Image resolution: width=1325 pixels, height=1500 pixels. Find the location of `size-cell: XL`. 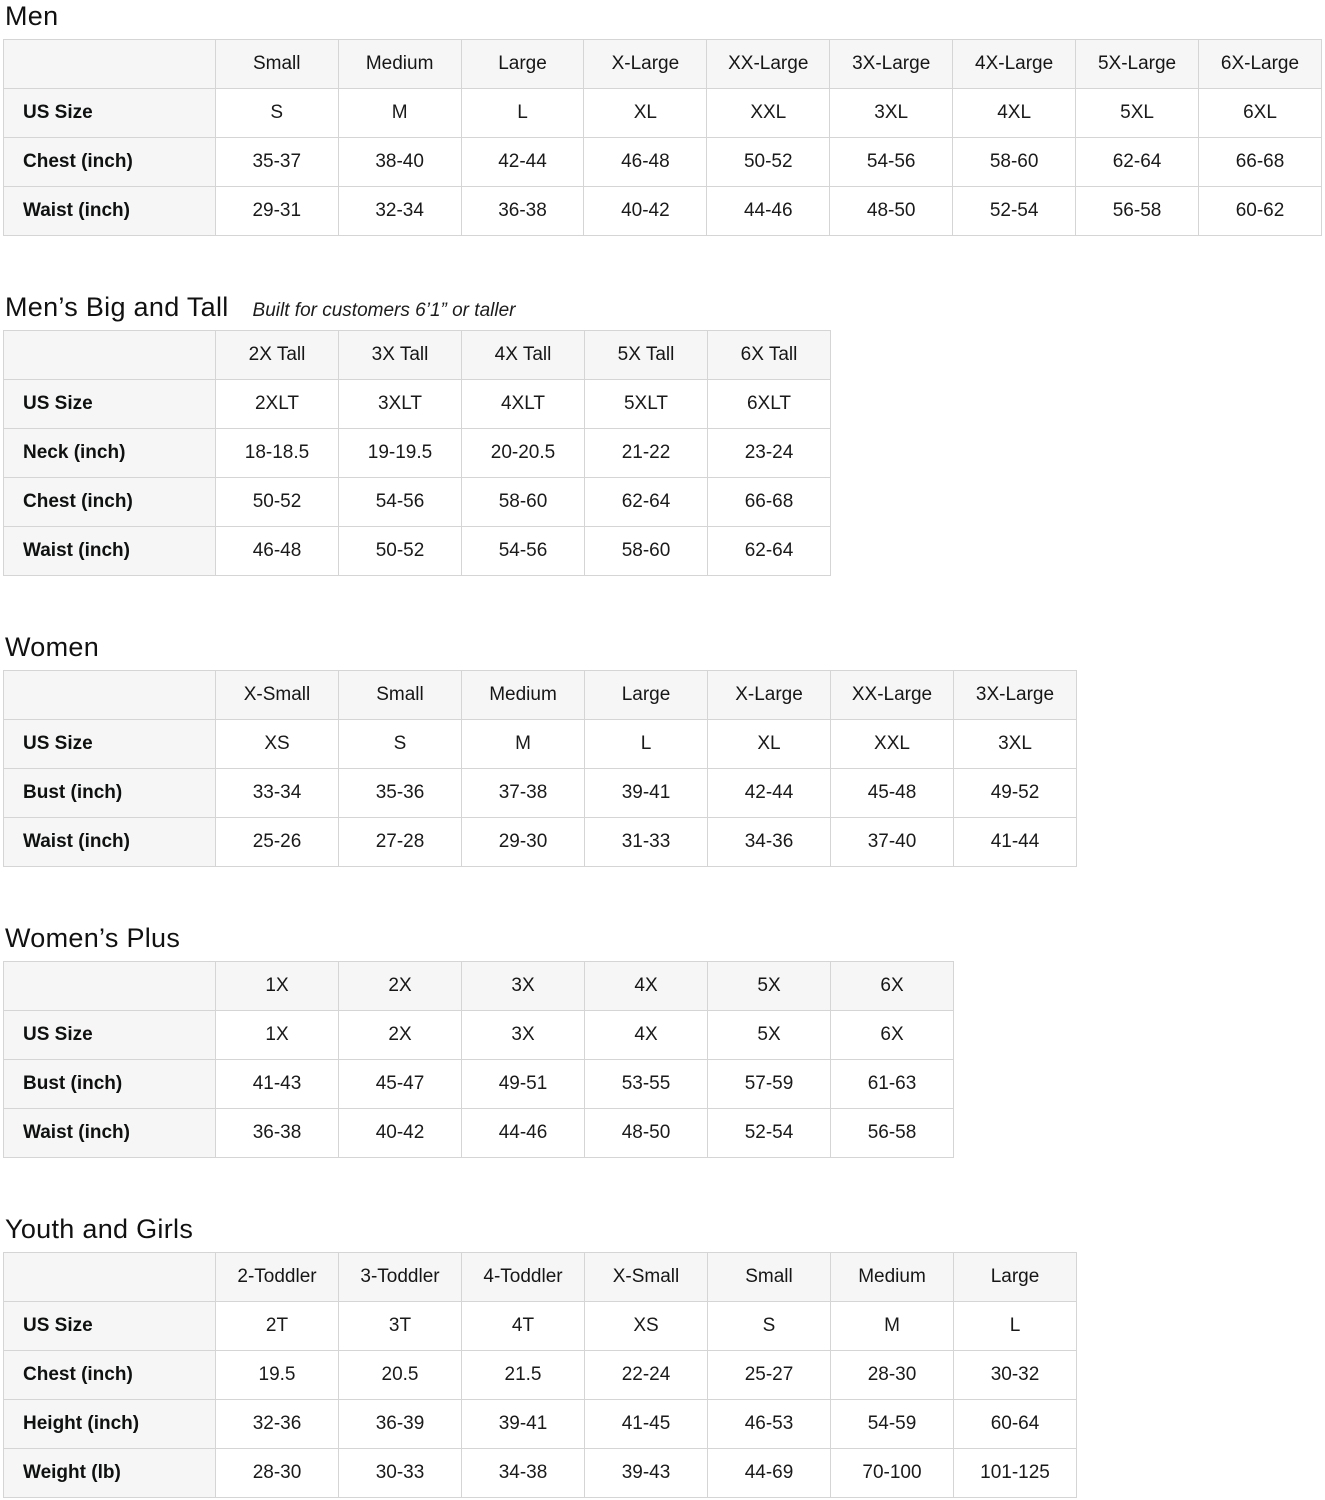

size-cell: XL is located at coordinates (769, 744).